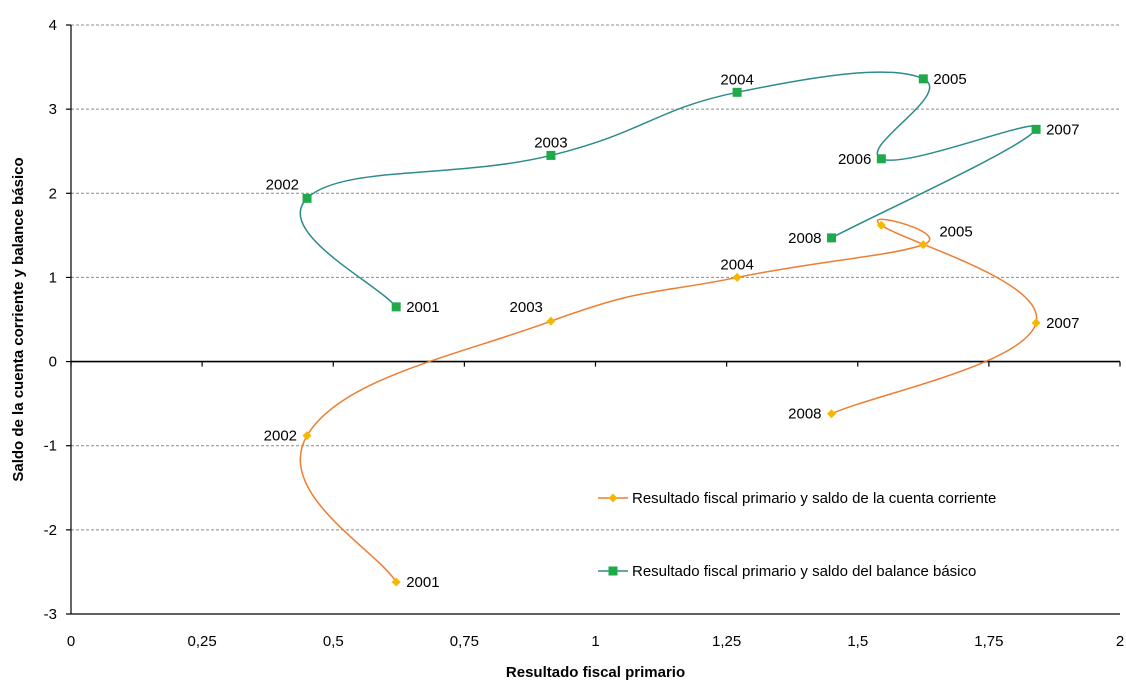  Describe the element at coordinates (53, 193) in the screenshot. I see `y-tick-label: 2` at that location.